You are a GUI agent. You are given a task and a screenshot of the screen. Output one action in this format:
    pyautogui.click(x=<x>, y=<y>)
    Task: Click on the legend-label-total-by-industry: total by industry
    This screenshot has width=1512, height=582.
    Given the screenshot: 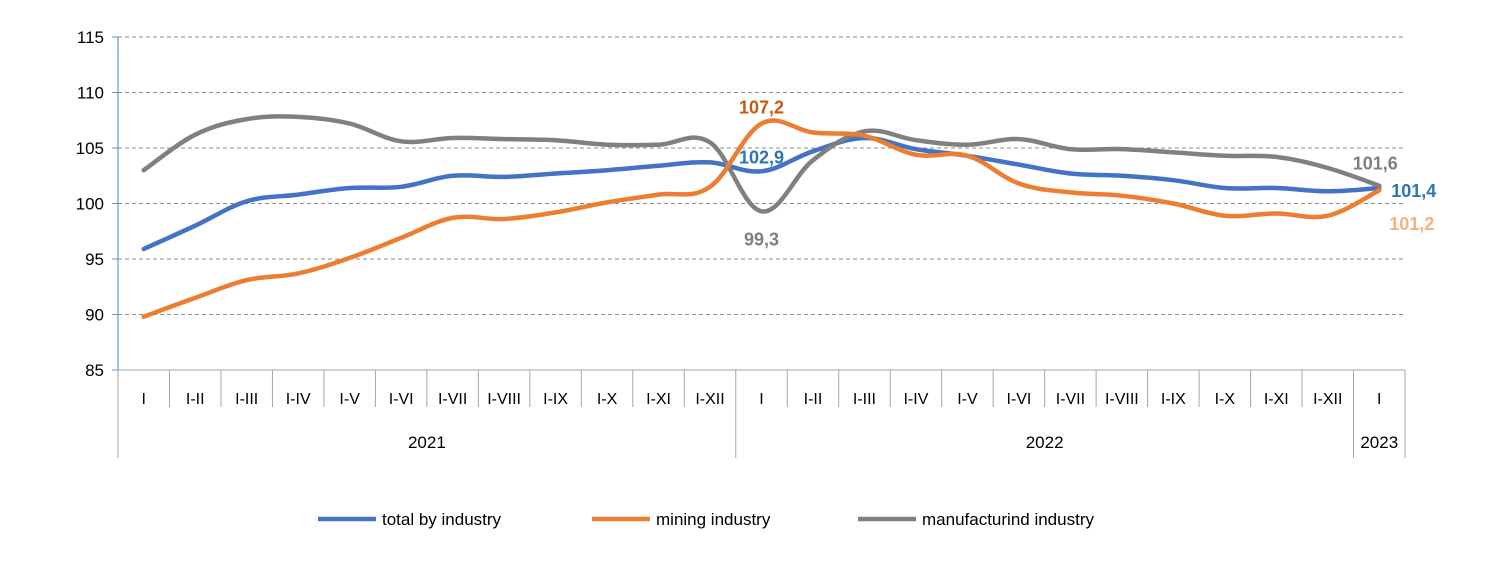 What is the action you would take?
    pyautogui.click(x=442, y=519)
    